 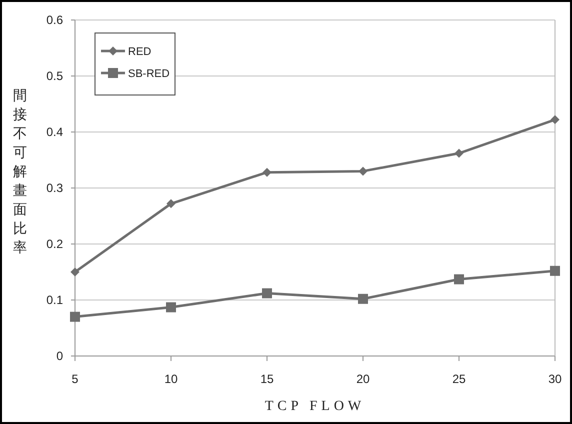 What do you see at coordinates (20, 172) in the screenshot?
I see `text: 間接不可解畫面比率` at bounding box center [20, 172].